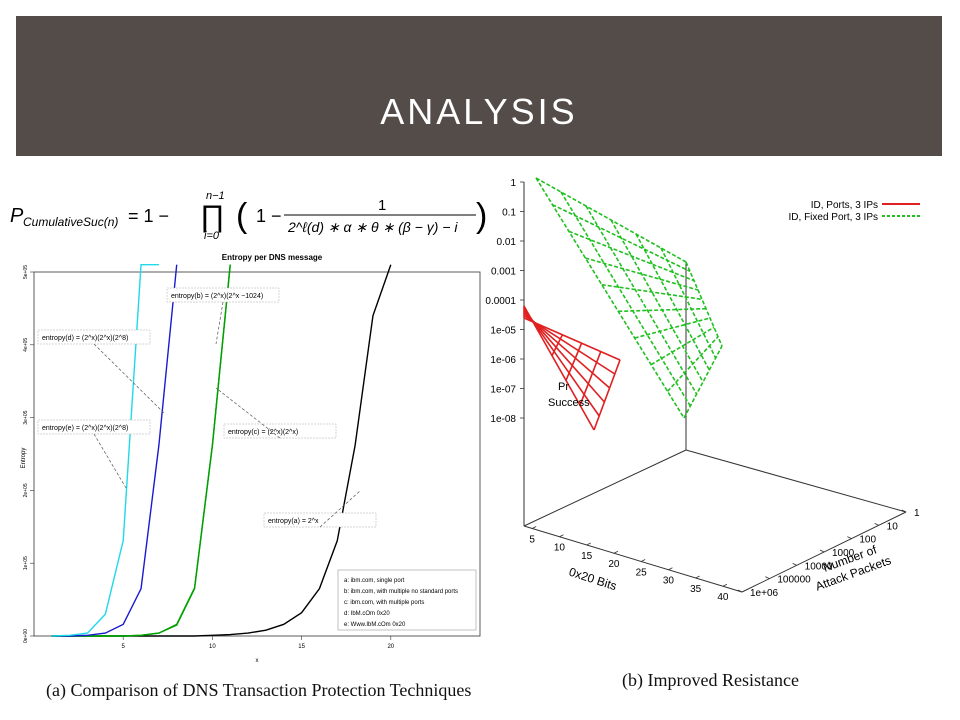 Image resolution: width=960 pixels, height=720 pixels. Describe the element at coordinates (384, 603) in the screenshot. I see `legend-item: c: ibm.com, with multiple ports` at that location.